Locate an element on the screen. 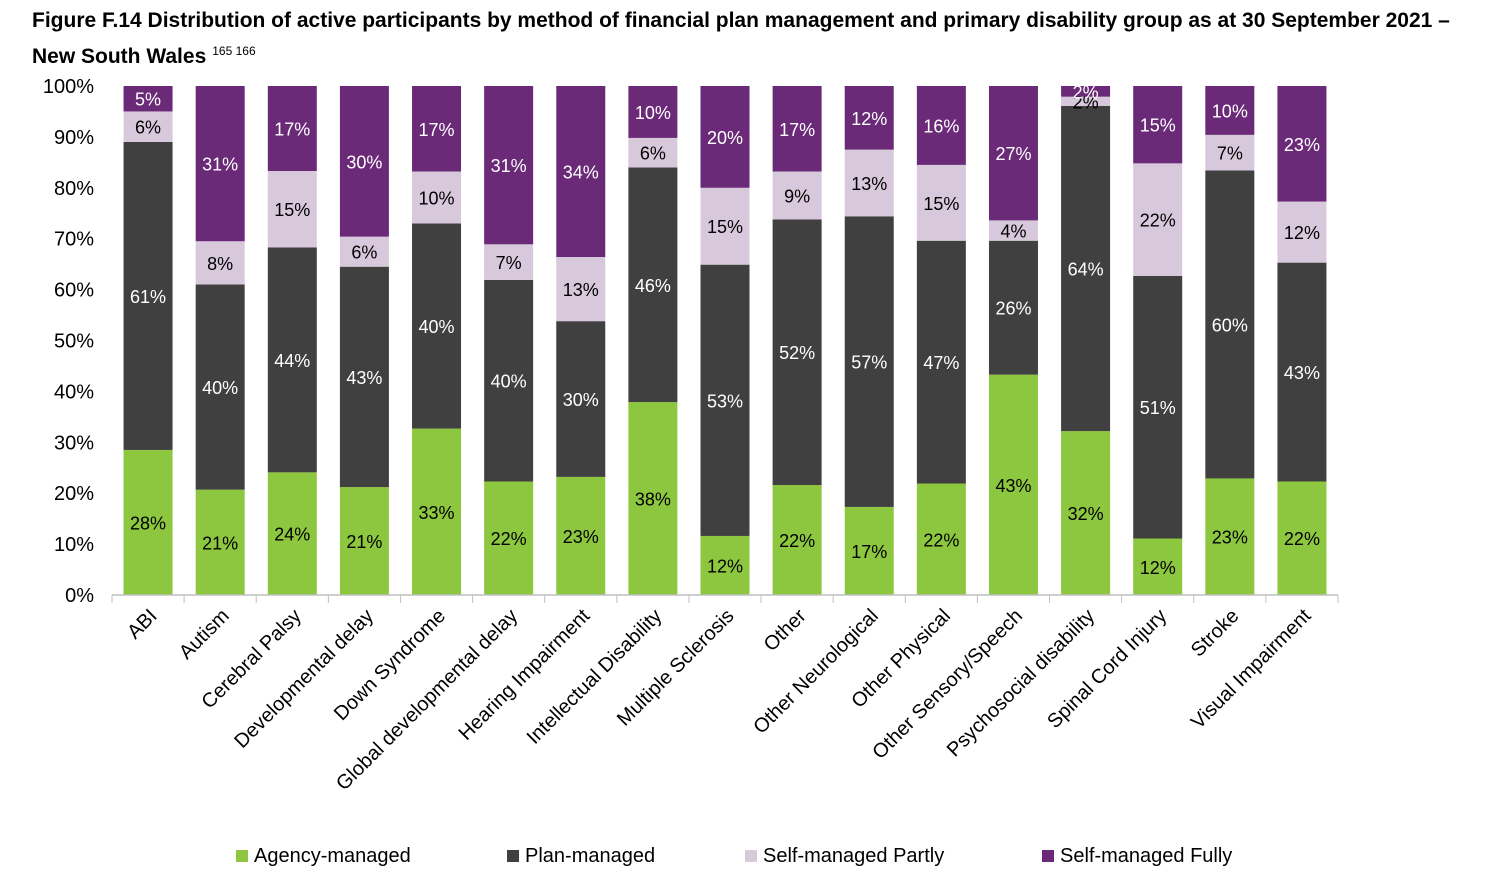 The height and width of the screenshot is (883, 1485). data-label-4-0: 33% is located at coordinates (437, 513).